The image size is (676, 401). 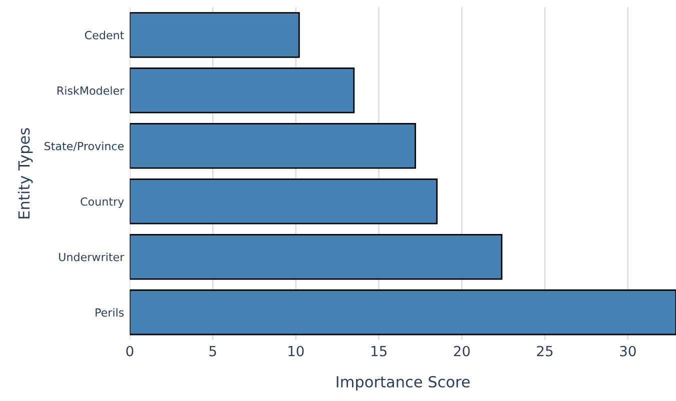 What do you see at coordinates (25, 173) in the screenshot?
I see `y-axis-title: Entity Types` at bounding box center [25, 173].